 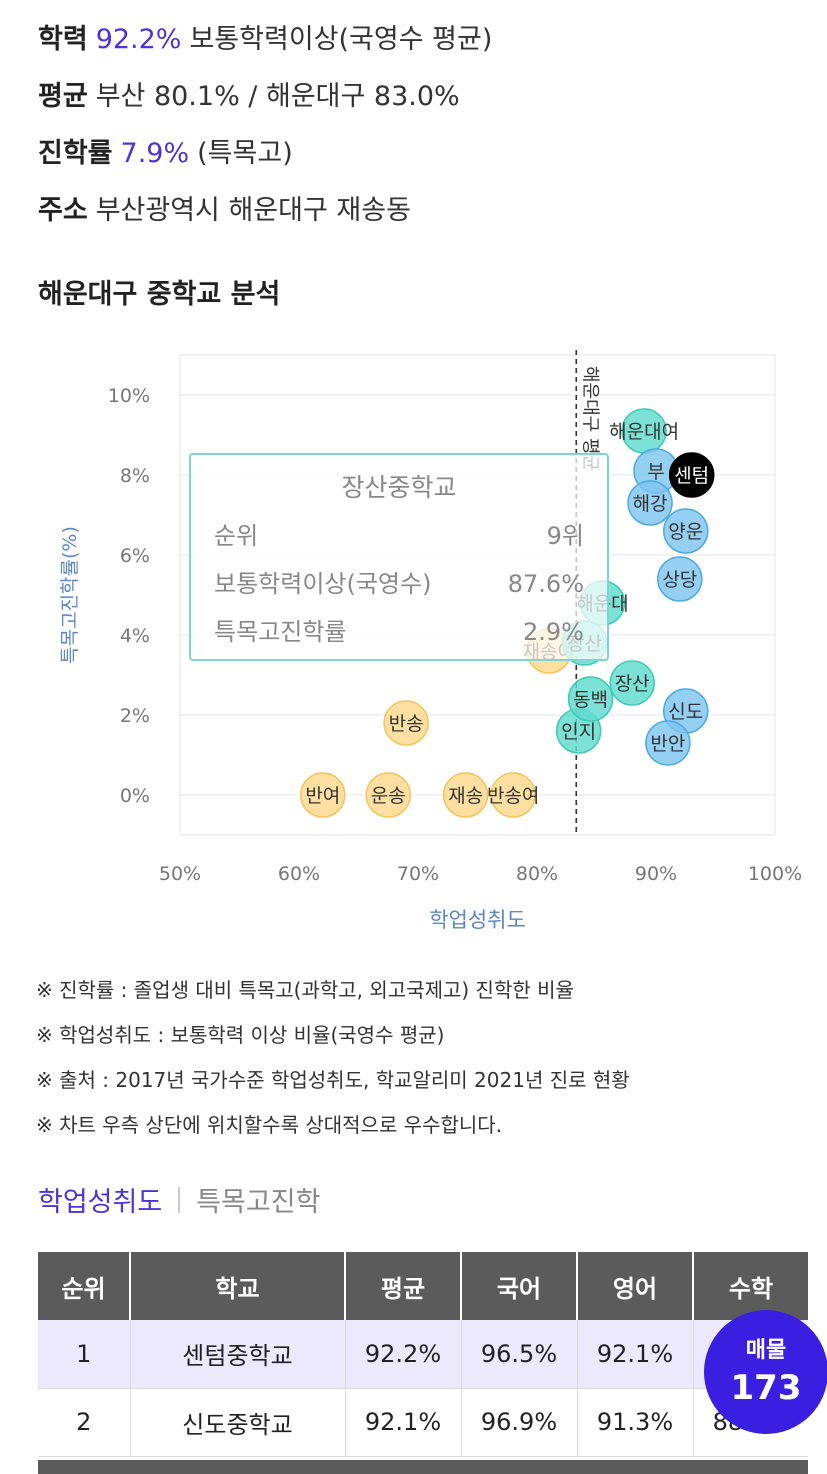 What do you see at coordinates (644, 432) in the screenshot?
I see `school-point-label: 해운대여` at bounding box center [644, 432].